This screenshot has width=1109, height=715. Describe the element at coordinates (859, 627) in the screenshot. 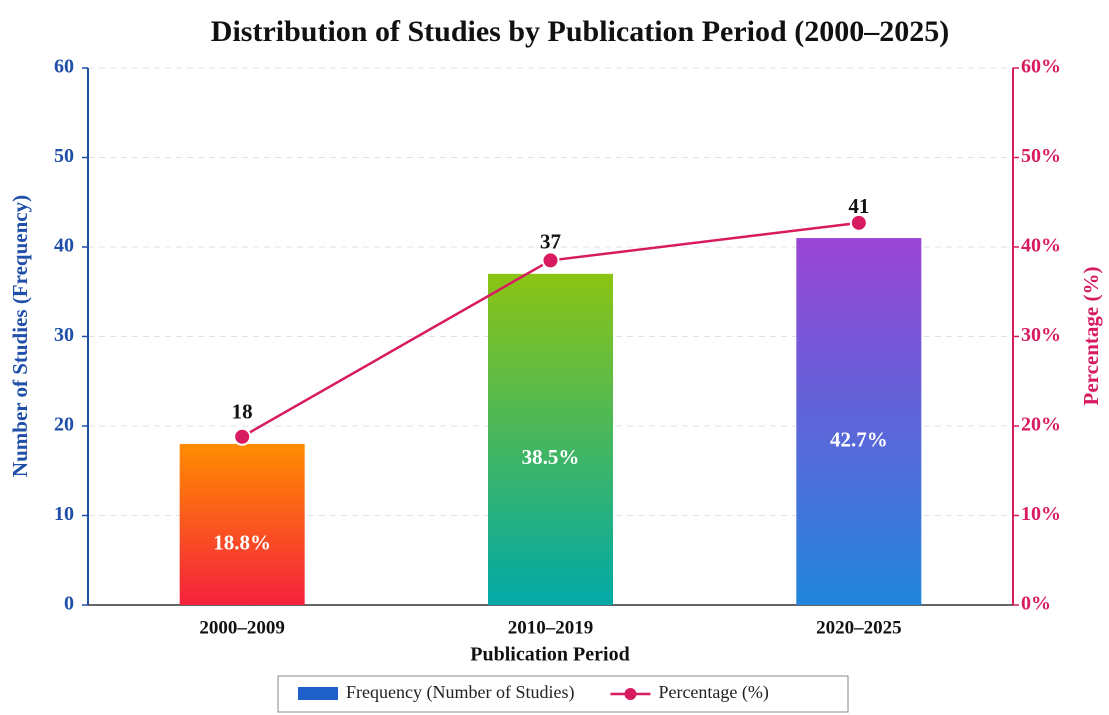

I see `x-tick-label: 2020–2025` at that location.